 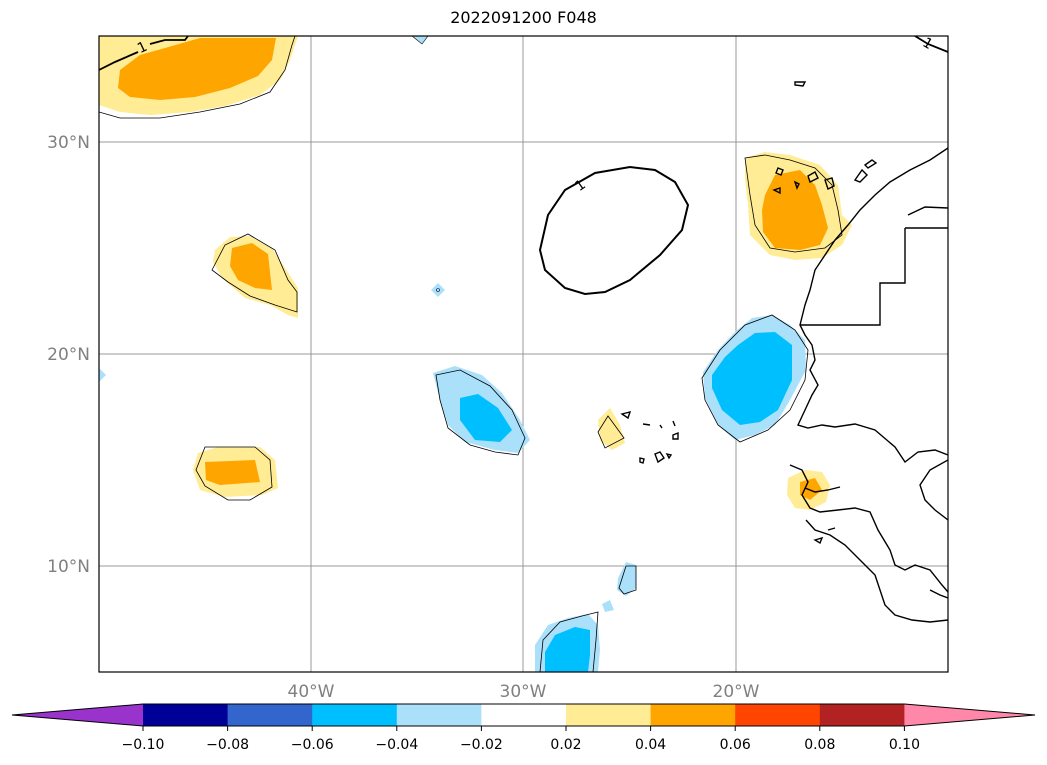 I want to click on anomaly-positive-w1, so click(x=254, y=275).